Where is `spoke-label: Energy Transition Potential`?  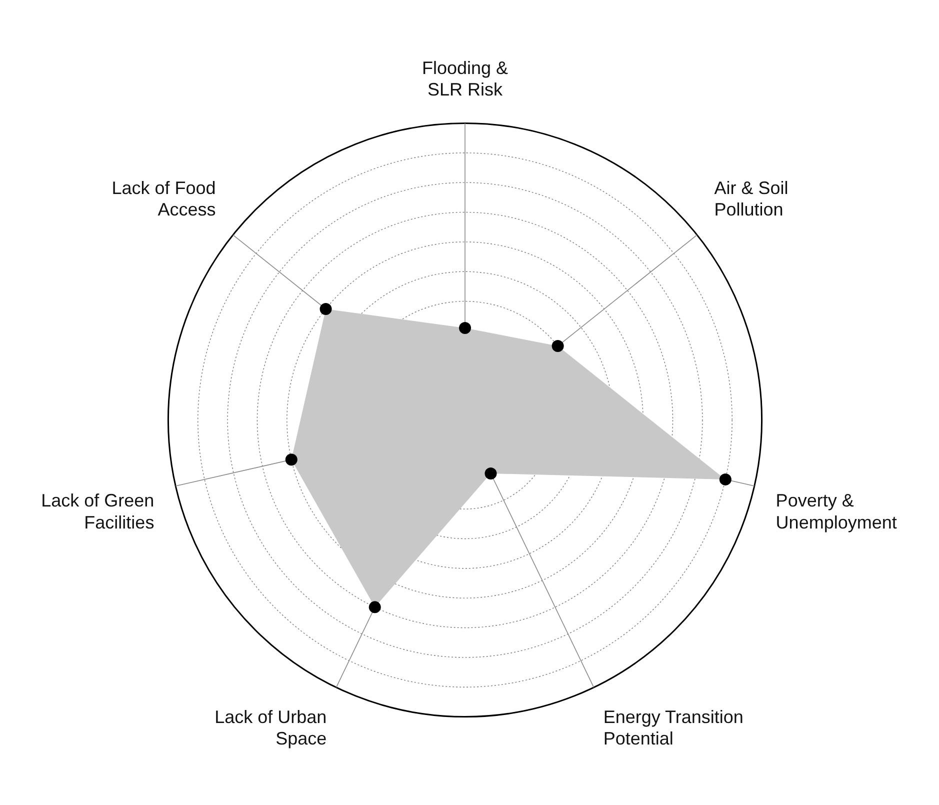 spoke-label: Energy Transition Potential is located at coordinates (673, 728).